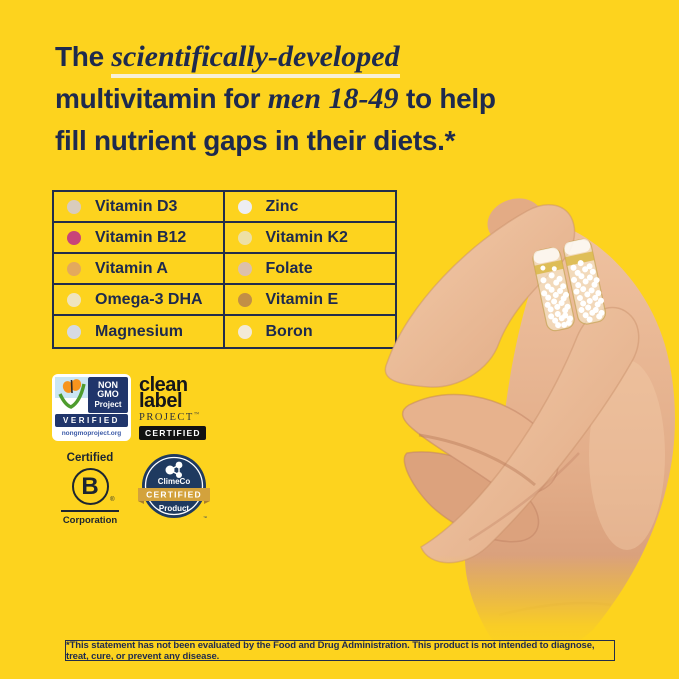 Image resolution: width=679 pixels, height=679 pixels. I want to click on nutrient-label: Magnesium, so click(139, 331).